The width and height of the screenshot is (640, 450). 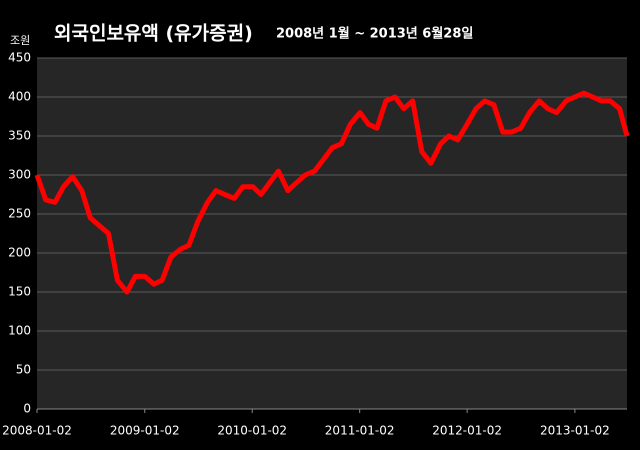 I want to click on x-tick-label: 2013-01-02, so click(x=575, y=431).